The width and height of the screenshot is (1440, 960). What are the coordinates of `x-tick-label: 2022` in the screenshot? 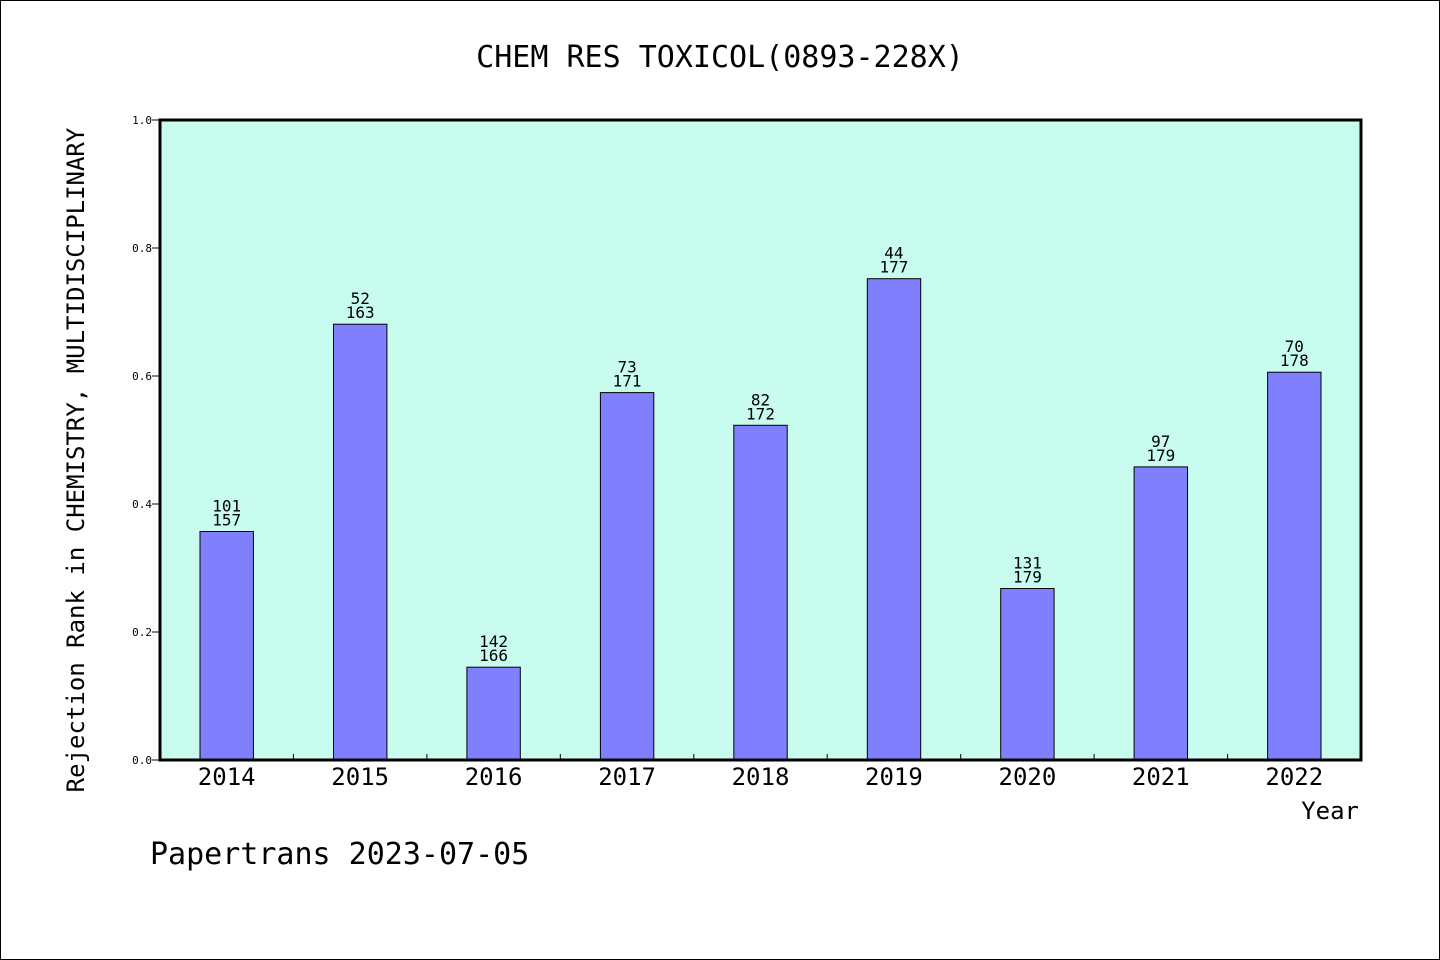 It's located at (1294, 777).